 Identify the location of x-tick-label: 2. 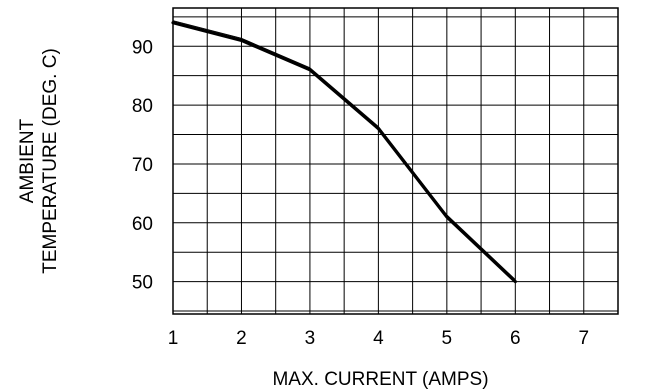
(241, 338).